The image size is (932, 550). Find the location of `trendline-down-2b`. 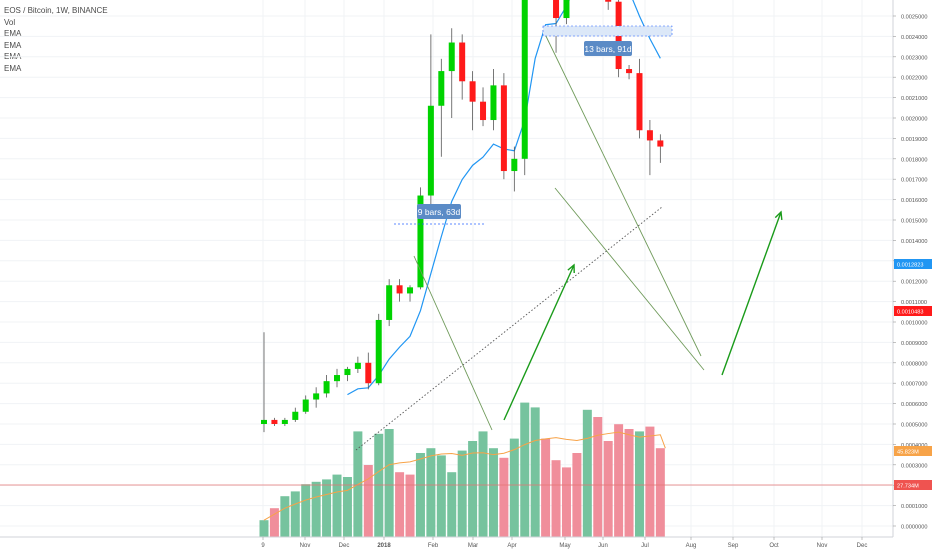

trendline-down-2b is located at coordinates (629, 279).